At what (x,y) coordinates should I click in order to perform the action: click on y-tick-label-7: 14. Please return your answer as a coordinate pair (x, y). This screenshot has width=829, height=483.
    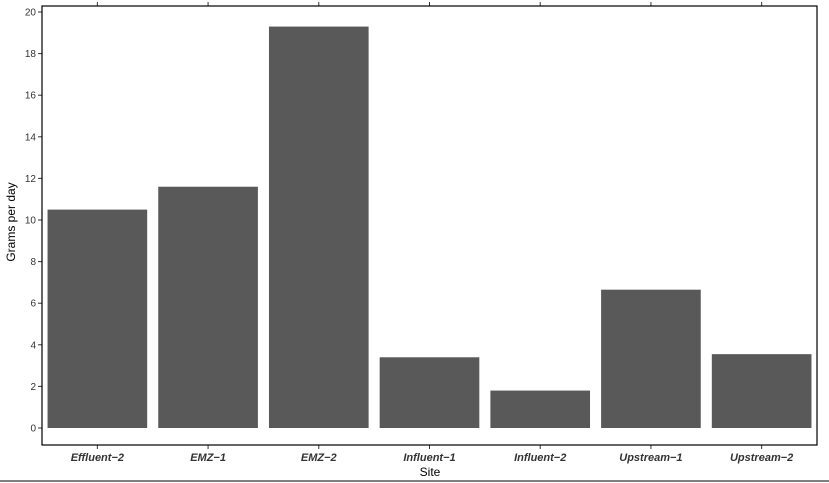
    Looking at the image, I should click on (31, 137).